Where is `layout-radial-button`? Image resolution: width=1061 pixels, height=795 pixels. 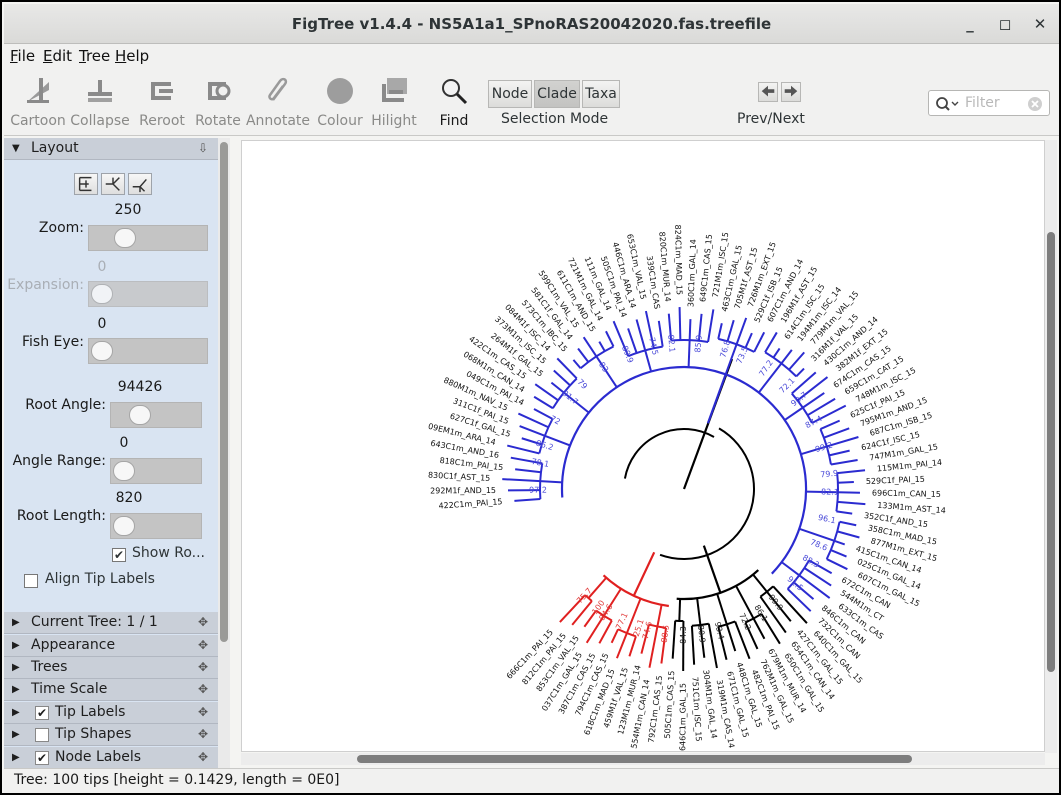
layout-radial-button is located at coordinates (113, 184).